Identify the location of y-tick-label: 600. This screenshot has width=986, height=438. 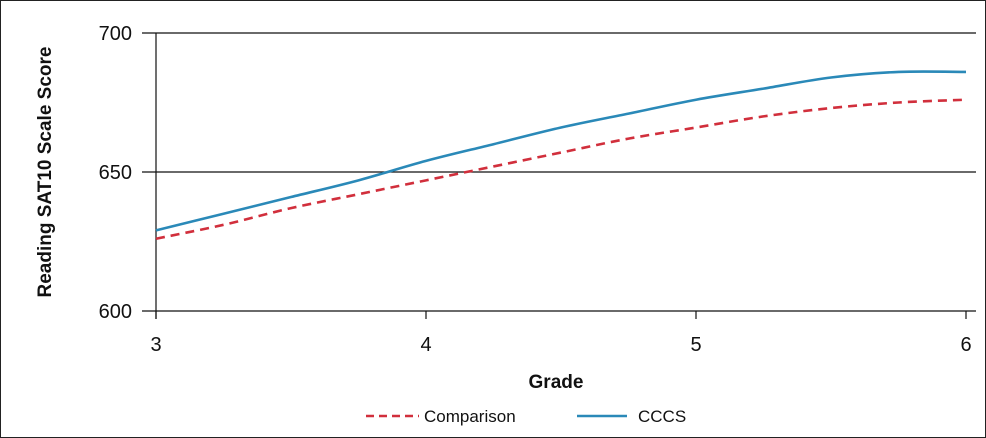
(115, 312).